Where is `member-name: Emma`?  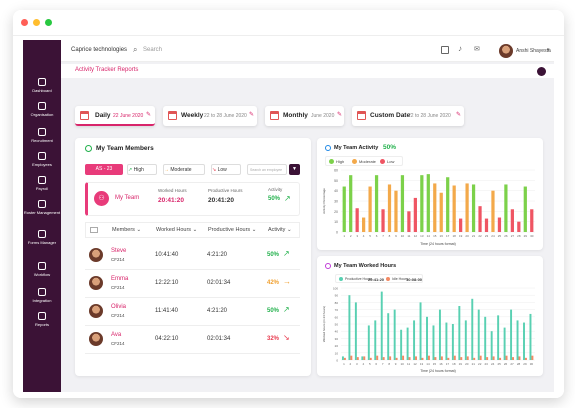
member-name: Emma is located at coordinates (120, 279).